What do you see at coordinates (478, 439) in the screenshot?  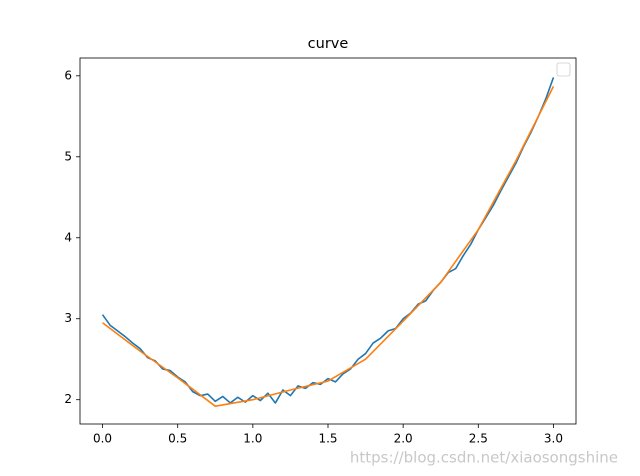 I see `x-tick-label: 2.5` at bounding box center [478, 439].